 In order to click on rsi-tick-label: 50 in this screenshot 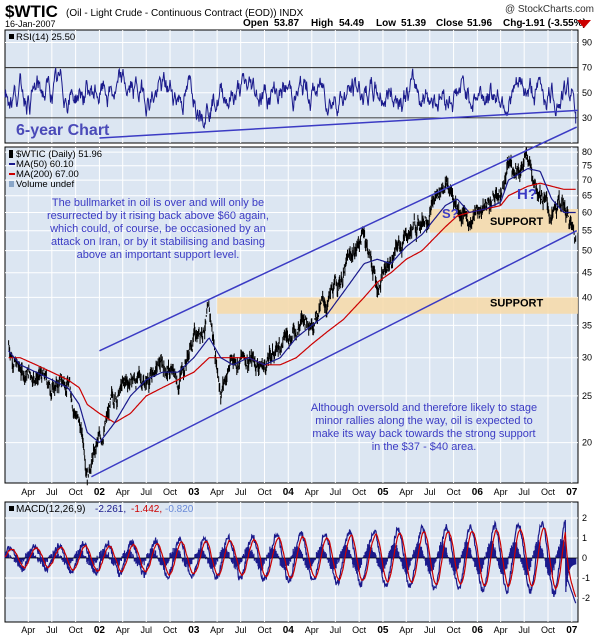, I will do `click(587, 93)`.